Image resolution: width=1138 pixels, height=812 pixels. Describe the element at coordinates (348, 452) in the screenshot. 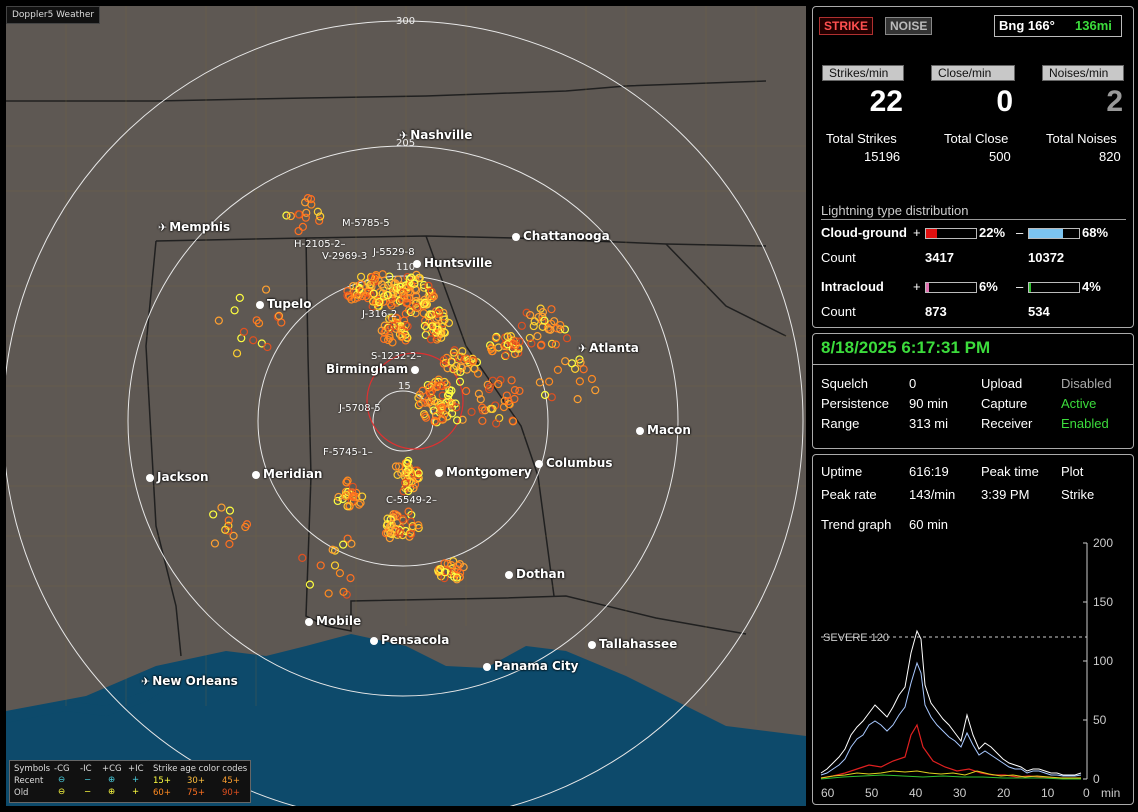

I see `storm-cell-label: F-5745-1–` at that location.